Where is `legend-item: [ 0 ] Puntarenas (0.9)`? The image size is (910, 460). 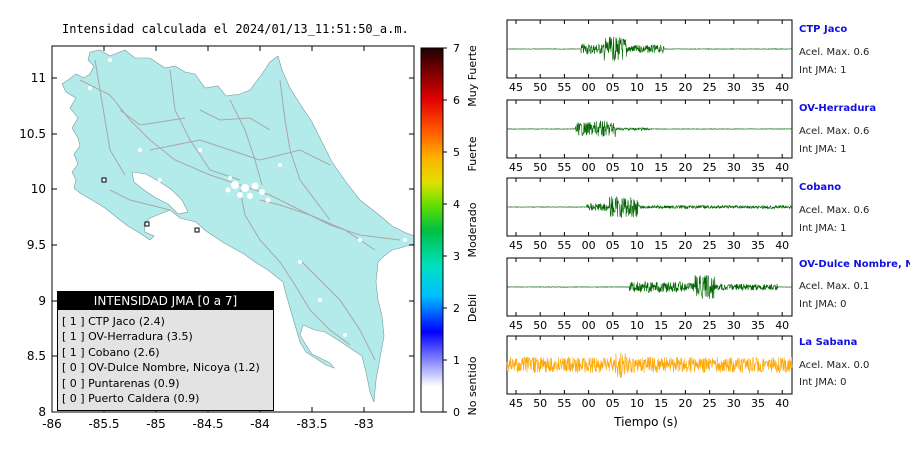
legend-item: [ 0 ] Puntarenas (0.9) is located at coordinates (121, 383).